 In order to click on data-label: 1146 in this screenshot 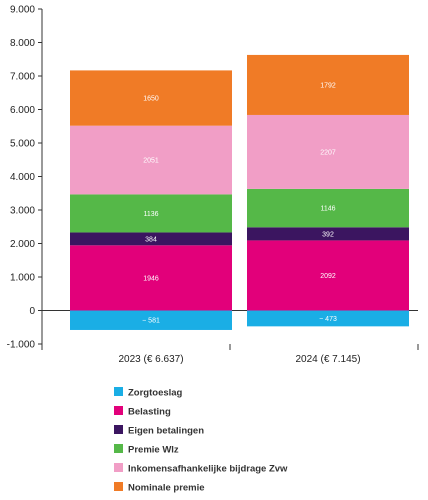, I will do `click(327, 209)`.